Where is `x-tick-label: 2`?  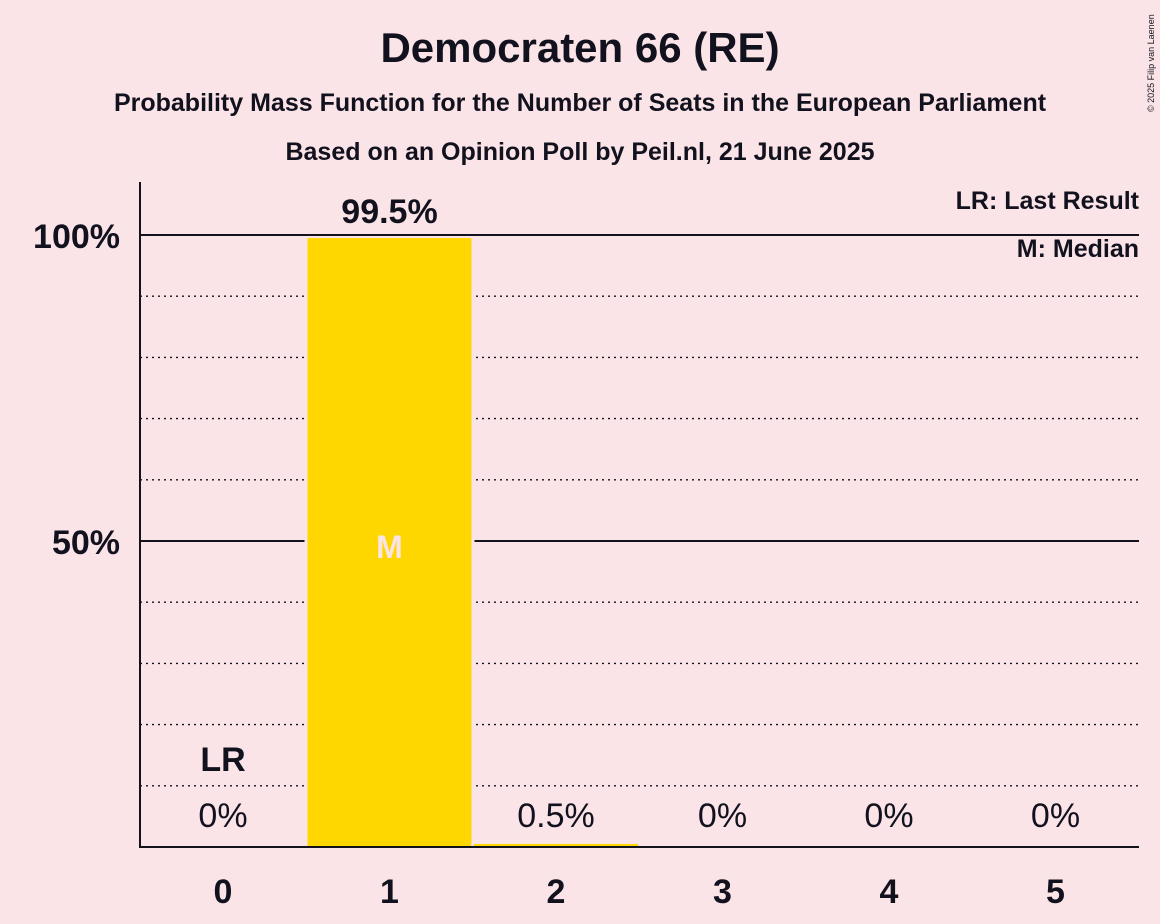 x-tick-label: 2 is located at coordinates (556, 892).